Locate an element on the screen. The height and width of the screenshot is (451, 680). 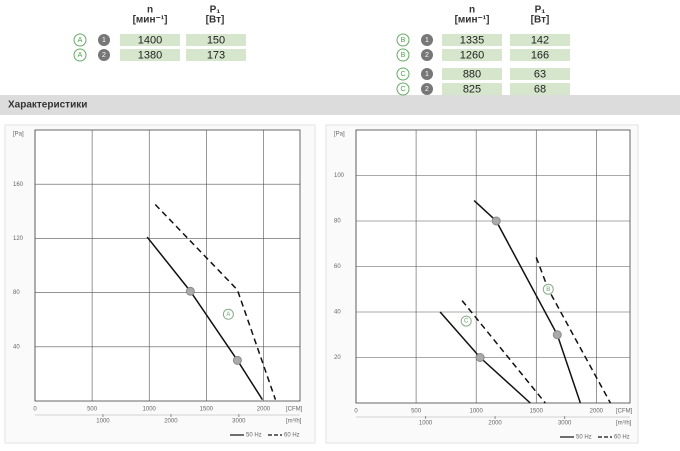
value-text: 150 is located at coordinates (216, 40).